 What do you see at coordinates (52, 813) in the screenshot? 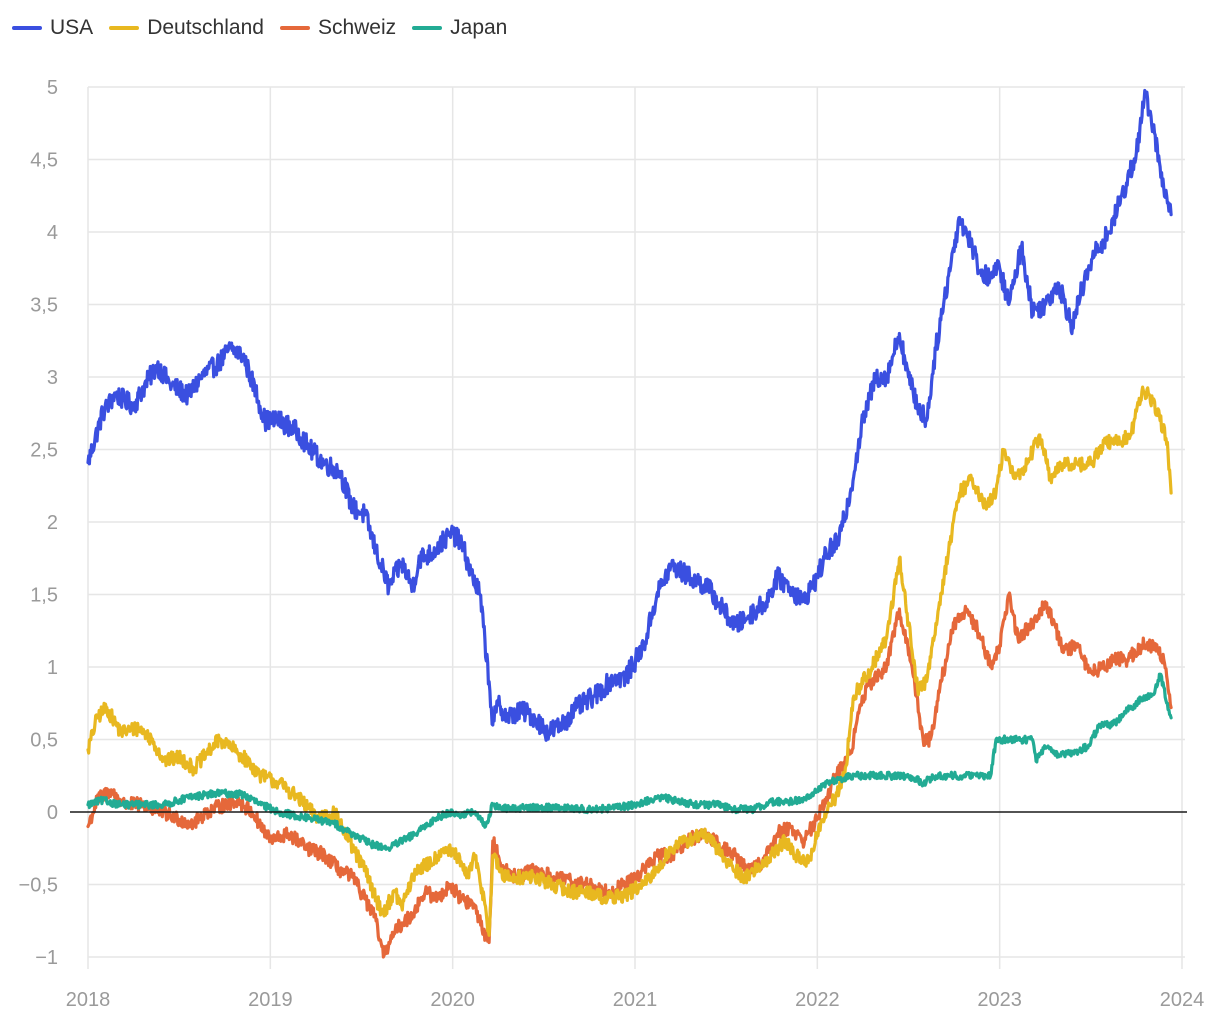
I see `y-tick-label: 0` at bounding box center [52, 813].